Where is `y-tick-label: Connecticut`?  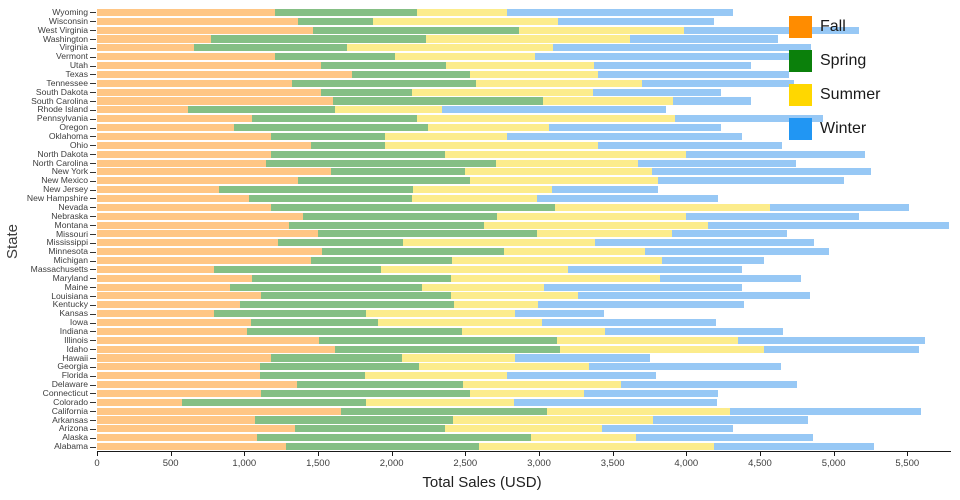 y-tick-label: Connecticut is located at coordinates (65, 392).